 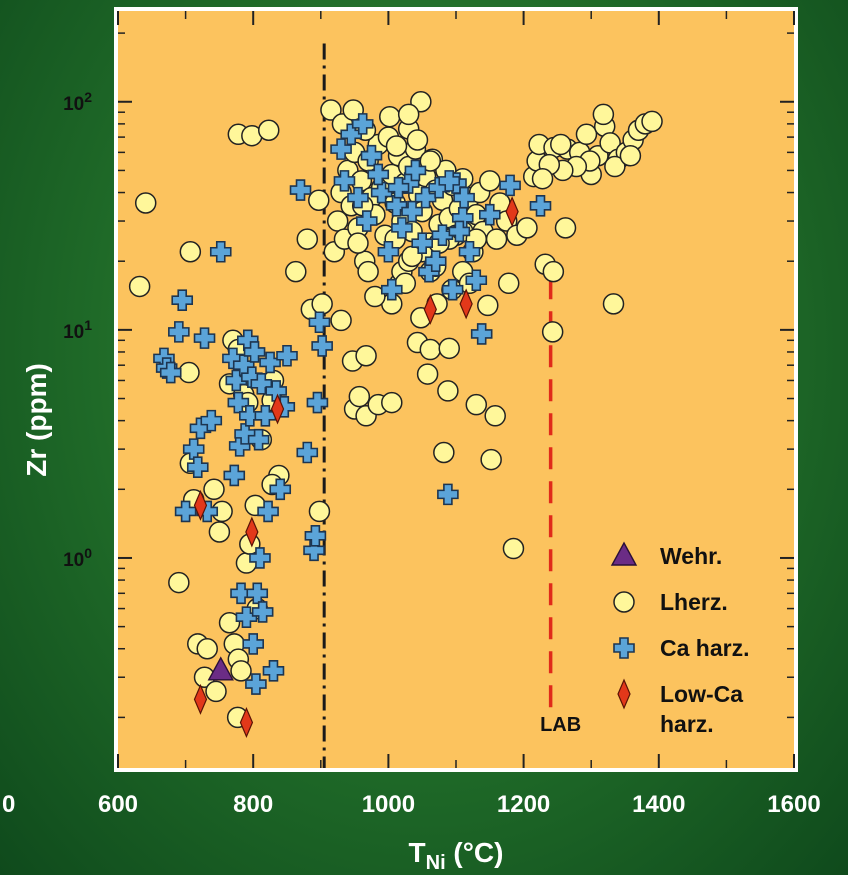 I want to click on legend-label: Lherz., so click(x=694, y=602).